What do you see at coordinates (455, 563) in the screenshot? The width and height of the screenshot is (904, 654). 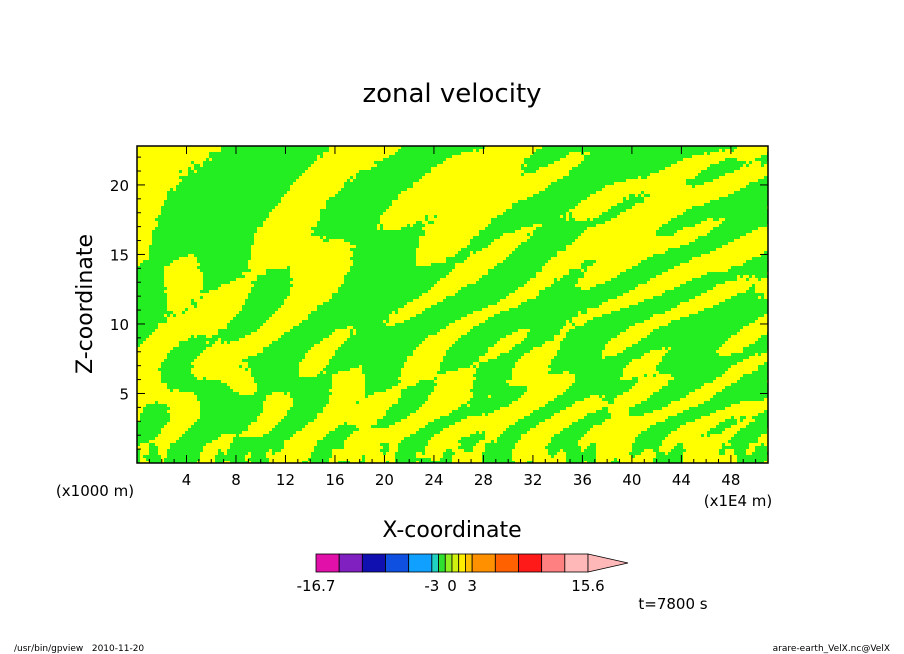 I see `colorbar-segment` at bounding box center [455, 563].